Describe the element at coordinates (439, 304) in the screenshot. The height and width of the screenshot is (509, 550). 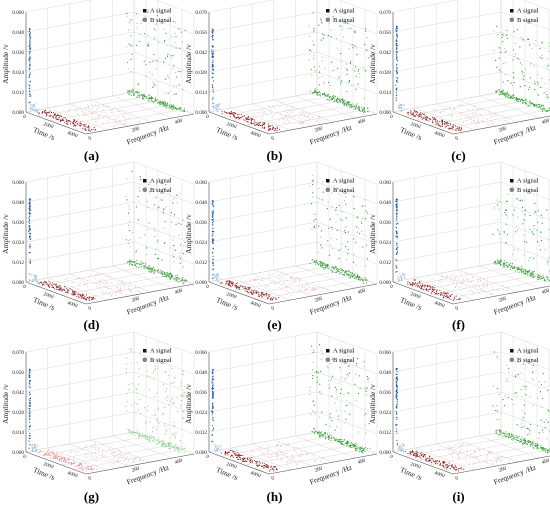
I see `time-tick-label: 4000` at that location.